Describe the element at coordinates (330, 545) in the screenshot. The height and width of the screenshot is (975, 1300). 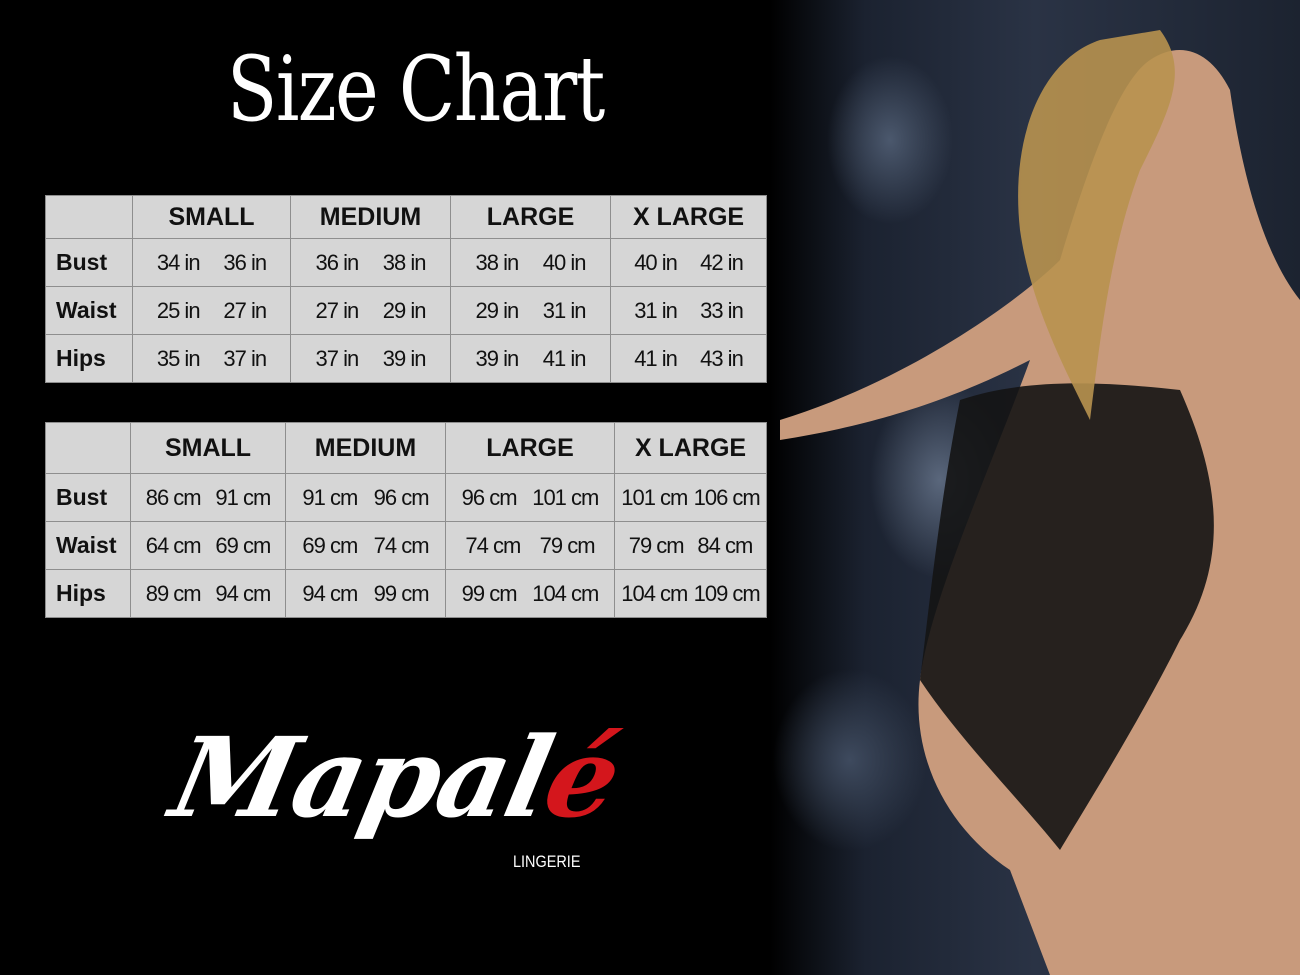
I see `range-min: 69 cm` at that location.